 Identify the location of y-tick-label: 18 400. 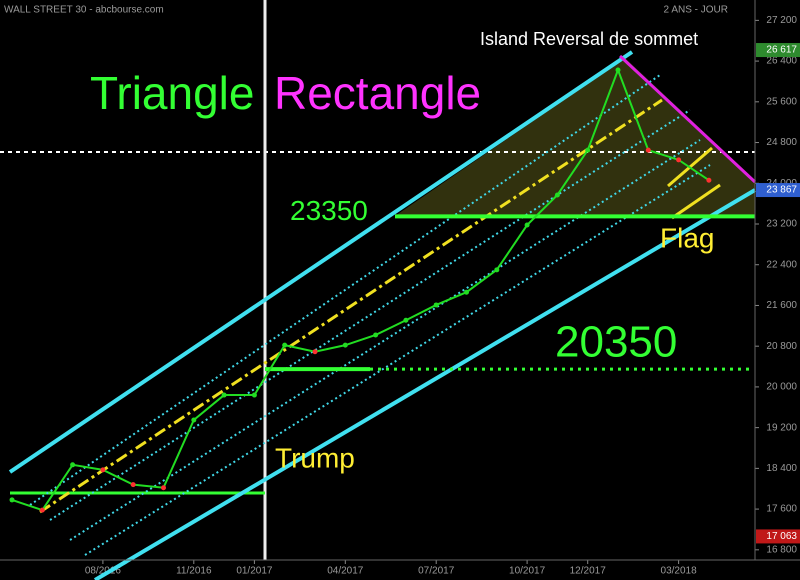
(781, 468).